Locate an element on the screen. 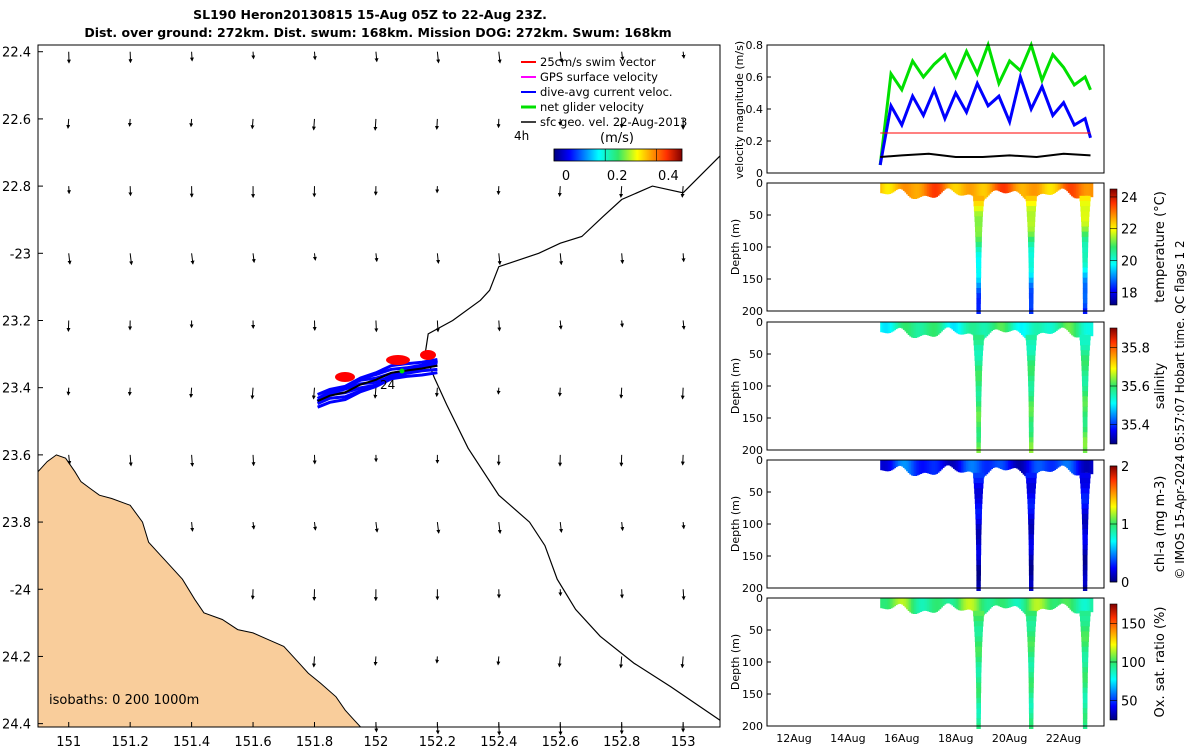 This screenshot has height=750, width=1200. colorbar-tick-label: 35.4 is located at coordinates (1135, 426).